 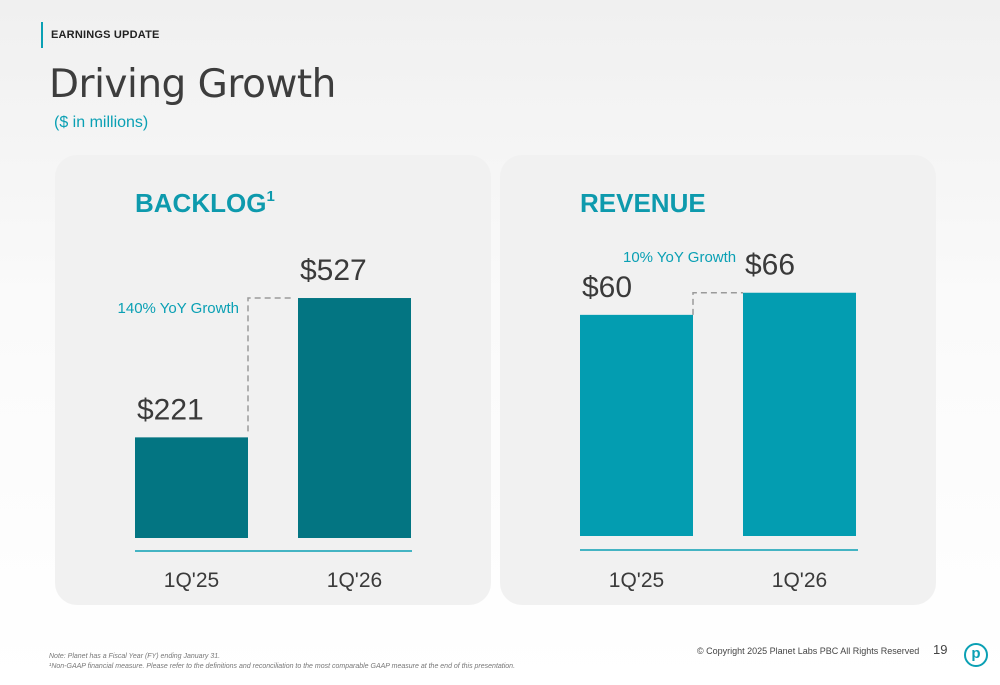 What do you see at coordinates (717, 303) in the screenshot?
I see `revenue-growth-connector` at bounding box center [717, 303].